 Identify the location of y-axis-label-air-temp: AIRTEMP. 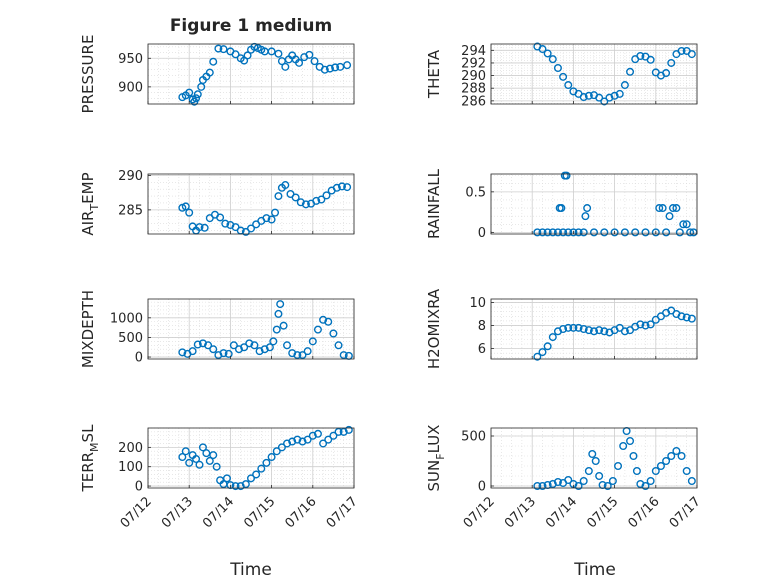
(90, 203).